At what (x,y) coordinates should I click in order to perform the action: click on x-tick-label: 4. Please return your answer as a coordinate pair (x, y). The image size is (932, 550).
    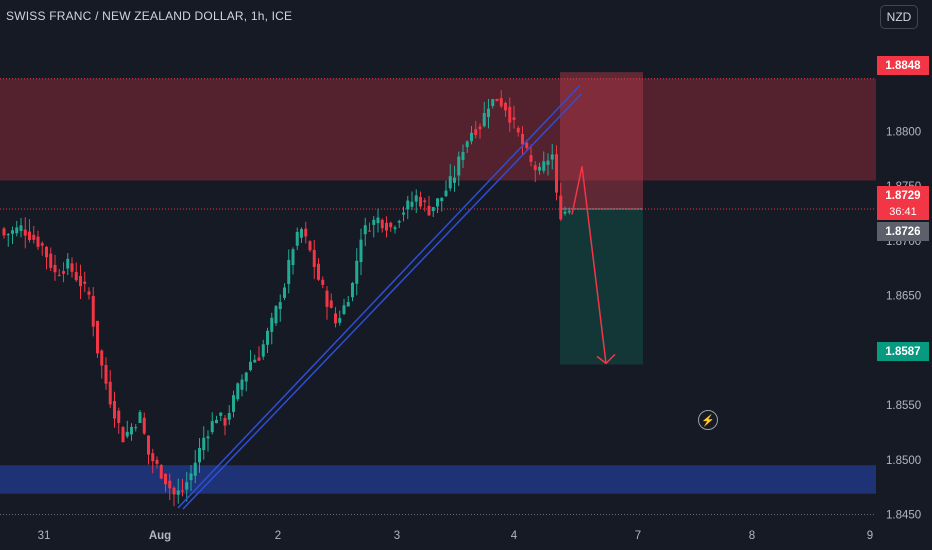
    Looking at the image, I should click on (514, 536).